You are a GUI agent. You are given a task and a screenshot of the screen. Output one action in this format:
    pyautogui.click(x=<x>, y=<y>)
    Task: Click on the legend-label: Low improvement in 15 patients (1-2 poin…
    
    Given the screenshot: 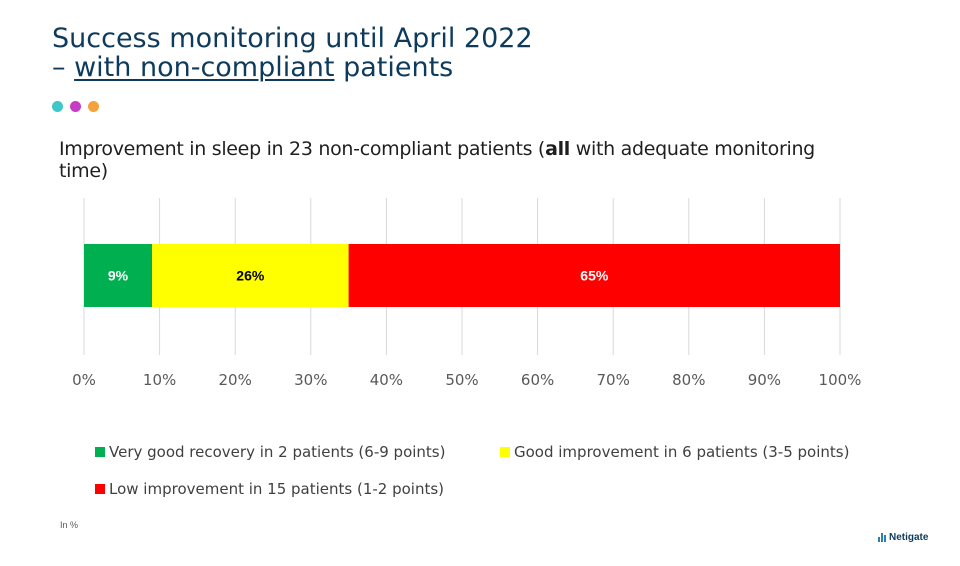 What is the action you would take?
    pyautogui.click(x=277, y=489)
    